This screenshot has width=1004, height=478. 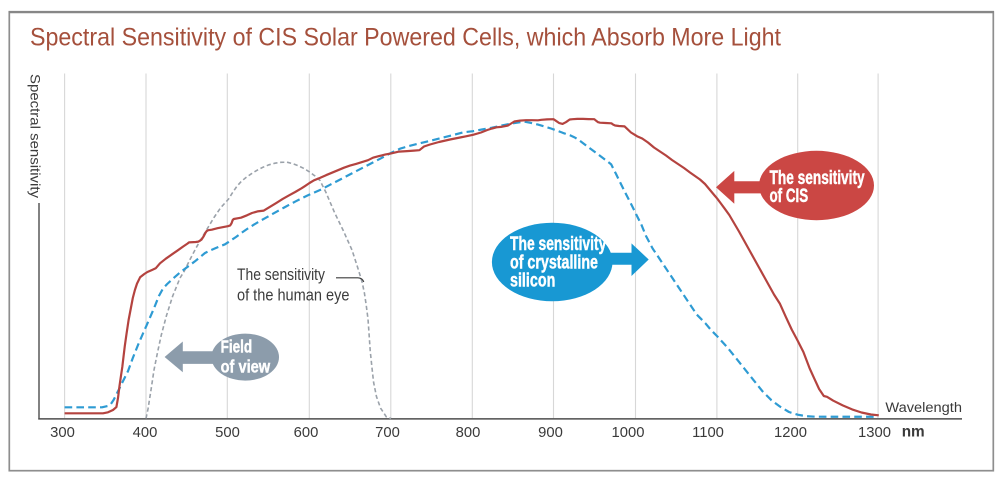 I want to click on svg-text: 1100, so click(x=708, y=433).